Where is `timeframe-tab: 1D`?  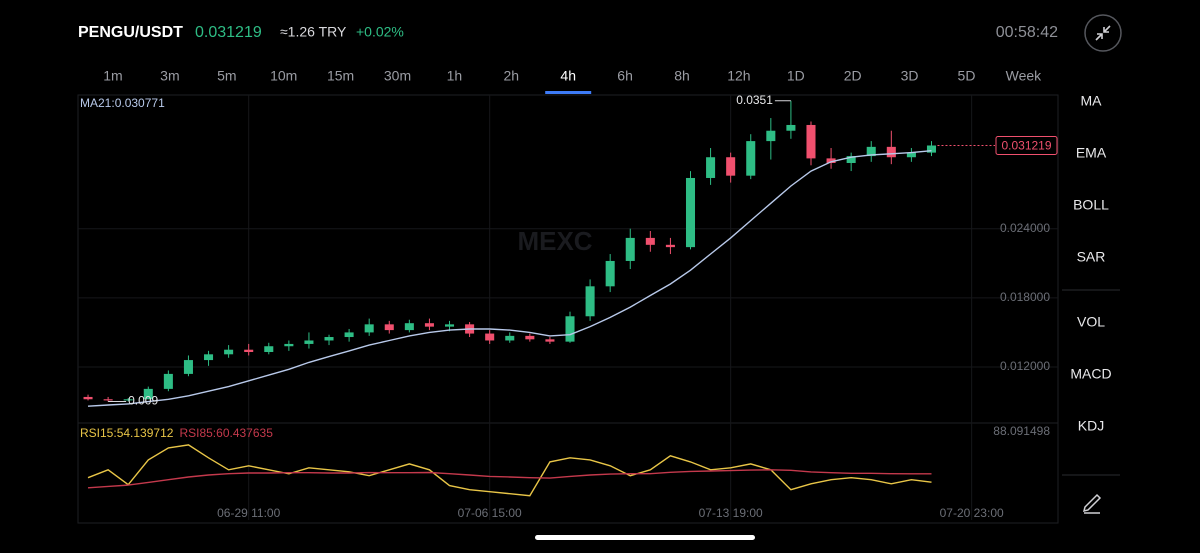 timeframe-tab: 1D is located at coordinates (796, 76).